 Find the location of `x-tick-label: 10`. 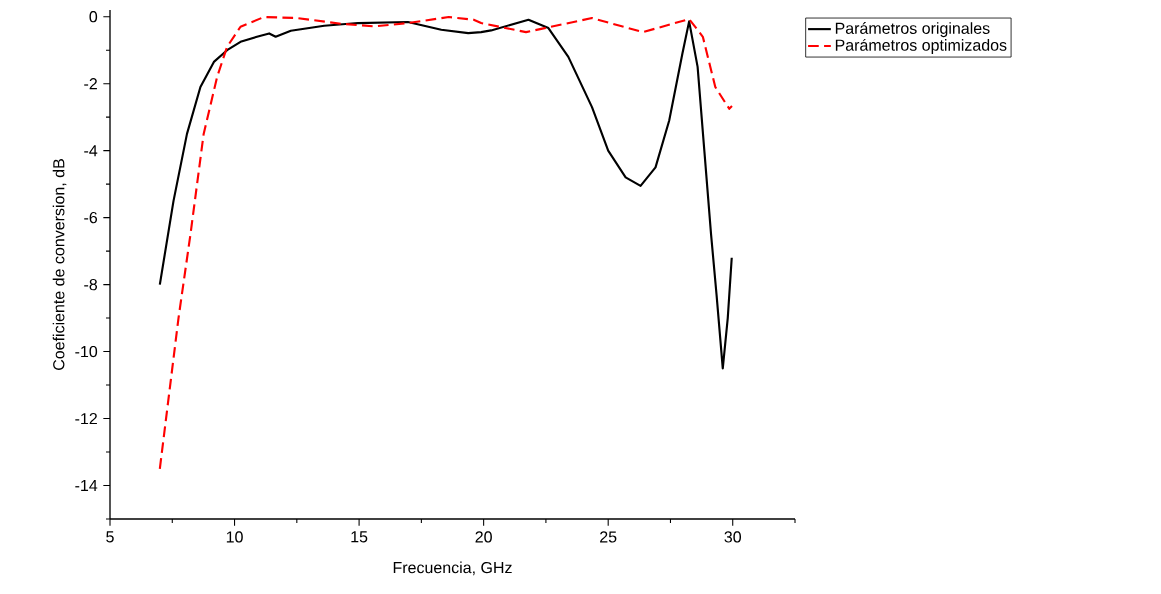

x-tick-label: 10 is located at coordinates (234, 537).